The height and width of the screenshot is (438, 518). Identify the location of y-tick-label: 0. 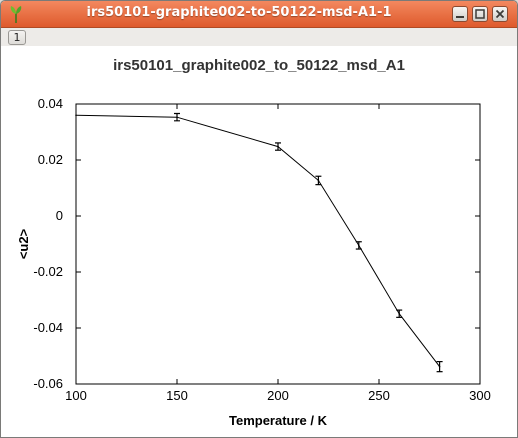
(59, 215).